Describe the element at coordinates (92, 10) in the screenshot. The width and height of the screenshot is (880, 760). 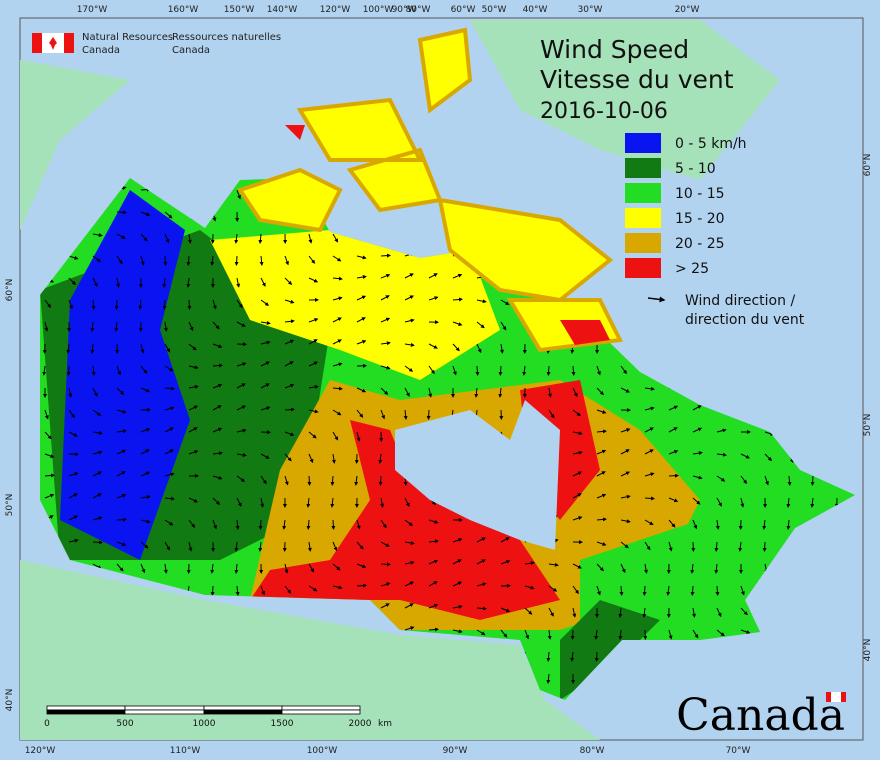
I see `graticule-label: 170°W` at that location.